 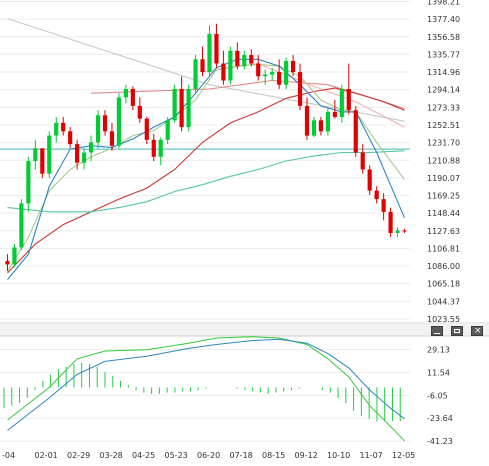 What do you see at coordinates (437, 395) in the screenshot?
I see `indicator-tick-label: -6.05` at bounding box center [437, 395].